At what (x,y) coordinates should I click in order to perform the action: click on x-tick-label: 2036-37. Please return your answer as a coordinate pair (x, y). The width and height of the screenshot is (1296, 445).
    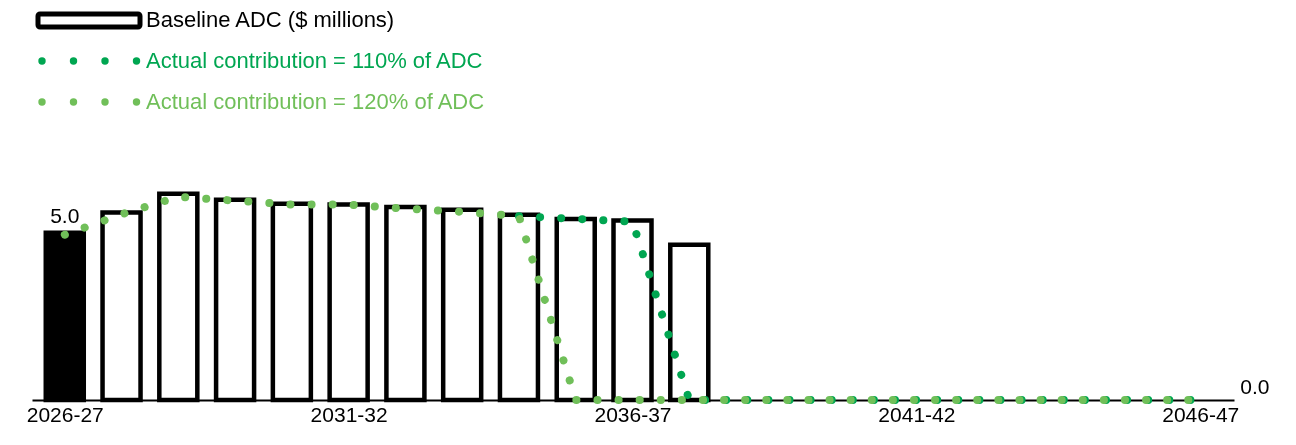
    Looking at the image, I should click on (633, 414).